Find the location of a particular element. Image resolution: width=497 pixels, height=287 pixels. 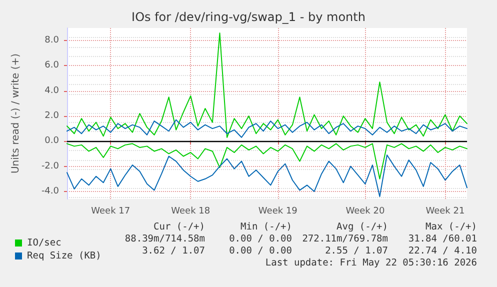

y-tick-label: 2.0 is located at coordinates (52, 116).